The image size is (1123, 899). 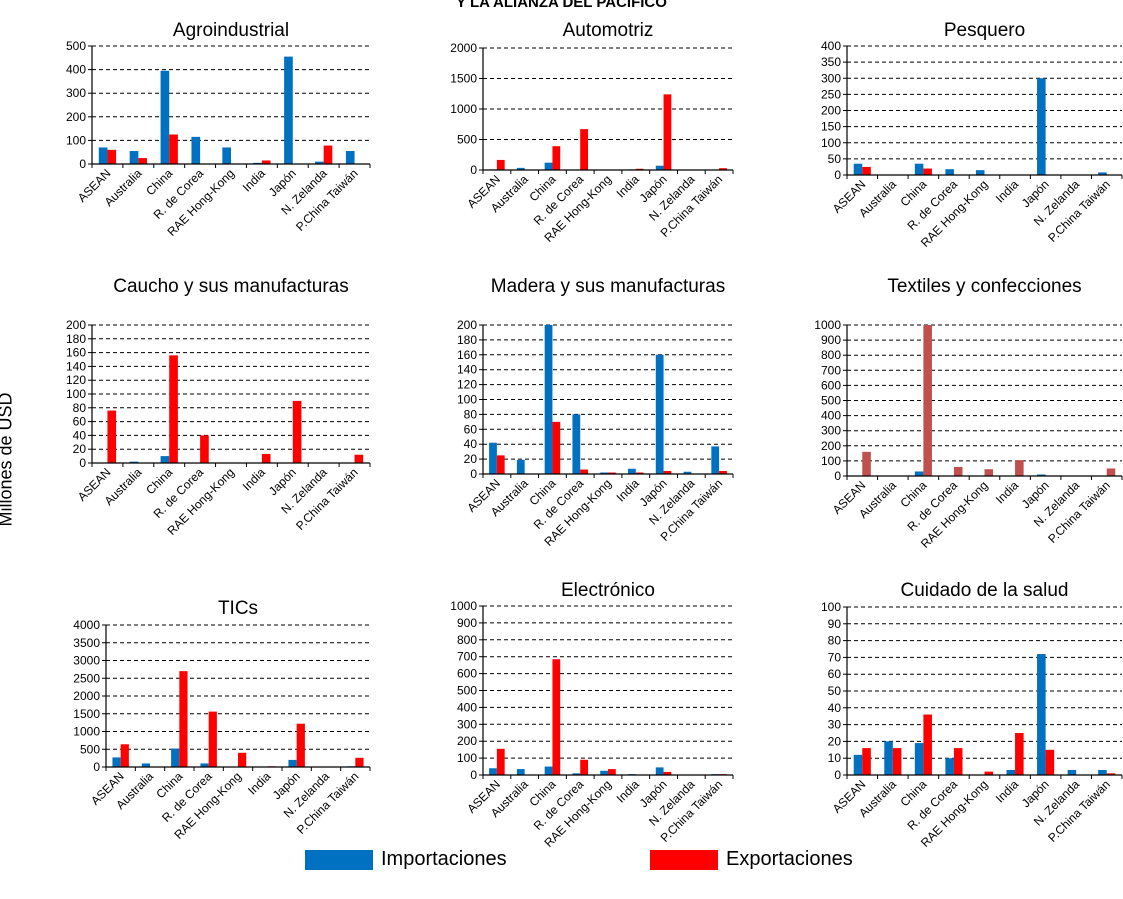 I want to click on chart-title: Electrónico, so click(x=608, y=590).